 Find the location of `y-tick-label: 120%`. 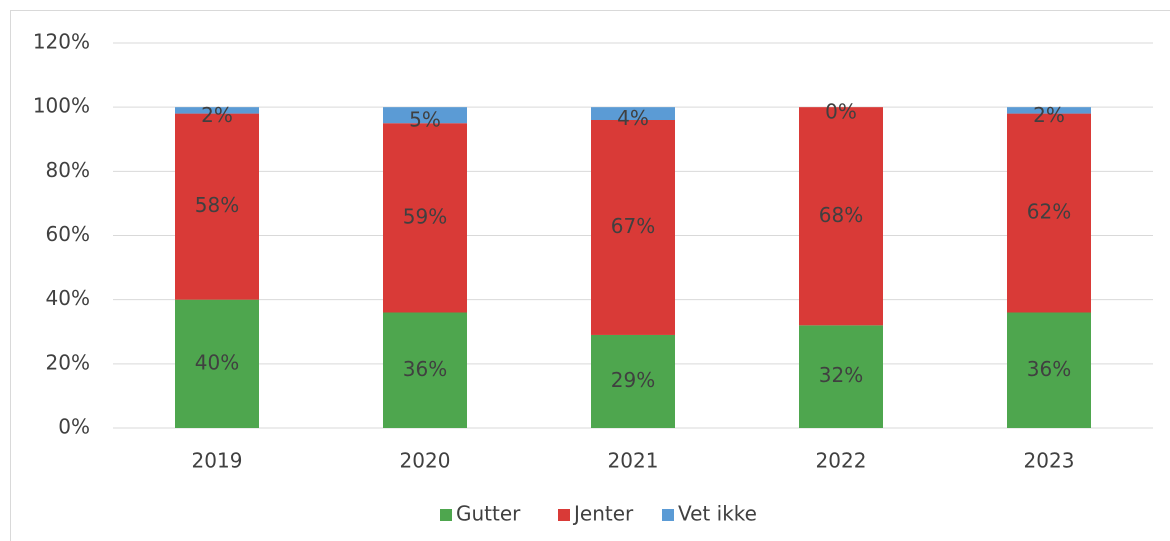

y-tick-label: 120% is located at coordinates (61, 42).